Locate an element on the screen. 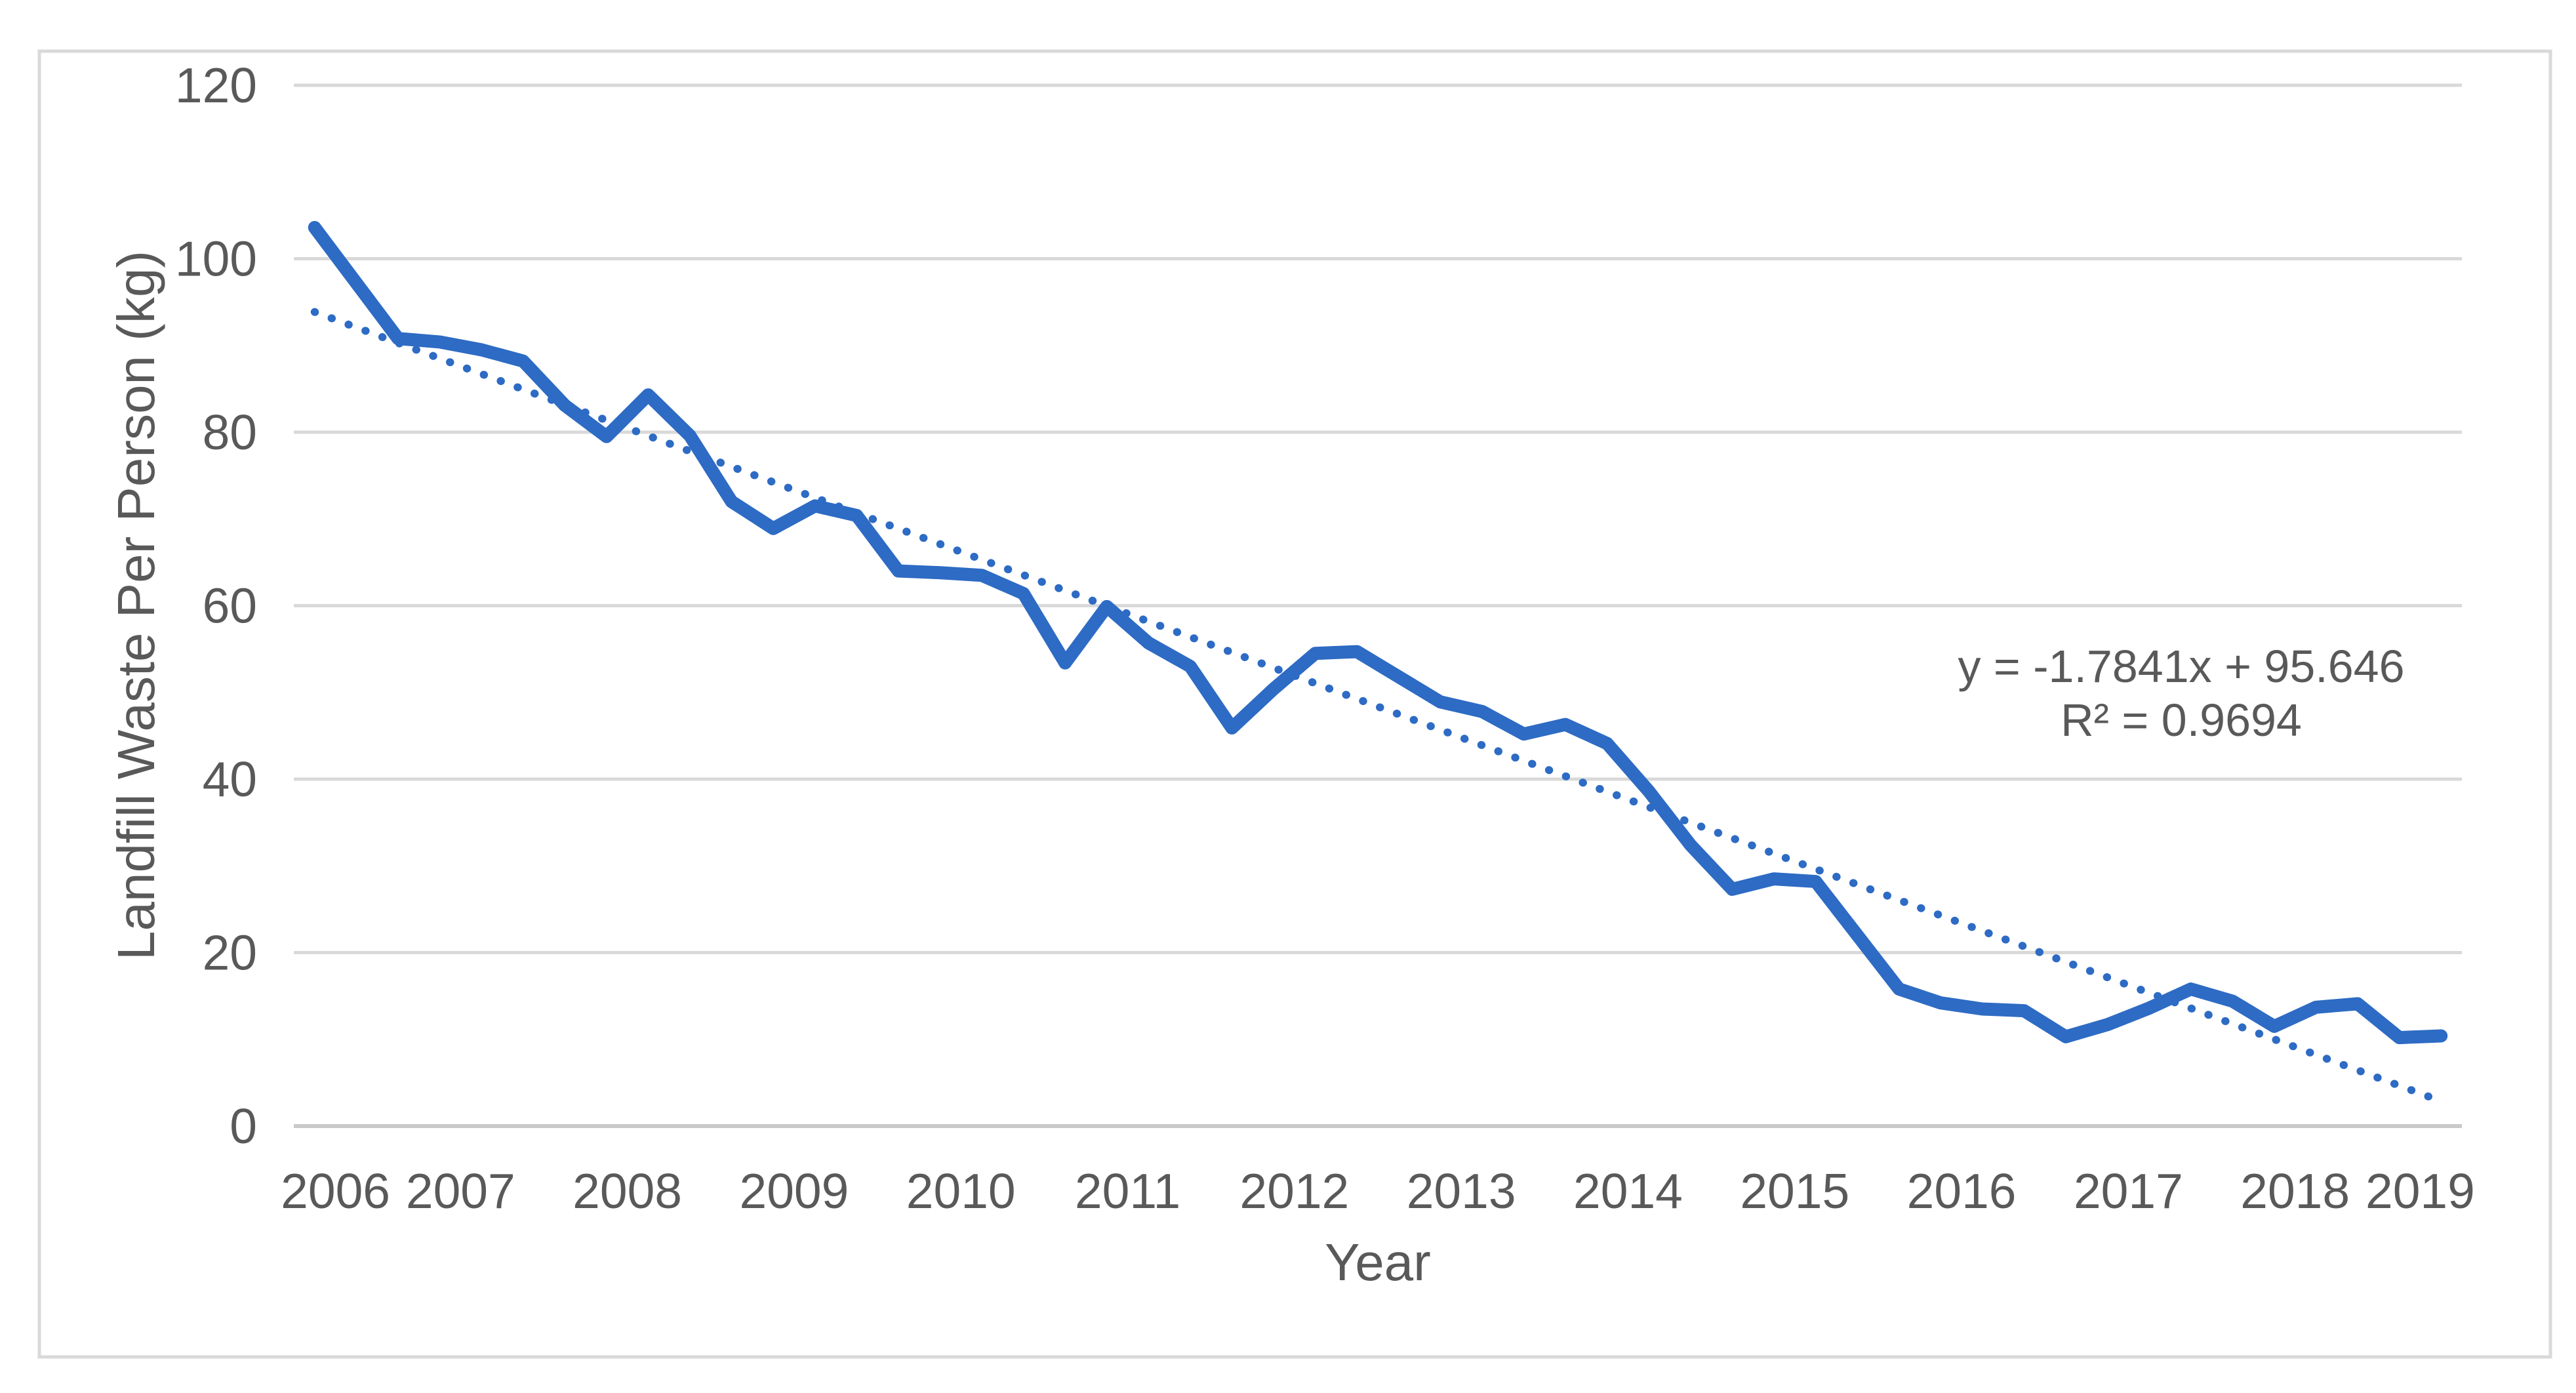 Image resolution: width=2576 pixels, height=1393 pixels. year-label: 2018 is located at coordinates (2295, 1191).